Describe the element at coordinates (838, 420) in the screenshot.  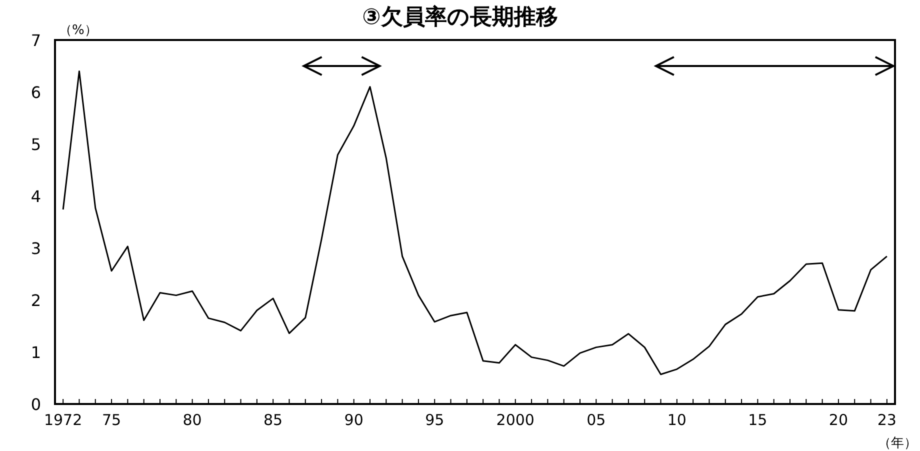
I see `x-tick-label: 20` at that location.